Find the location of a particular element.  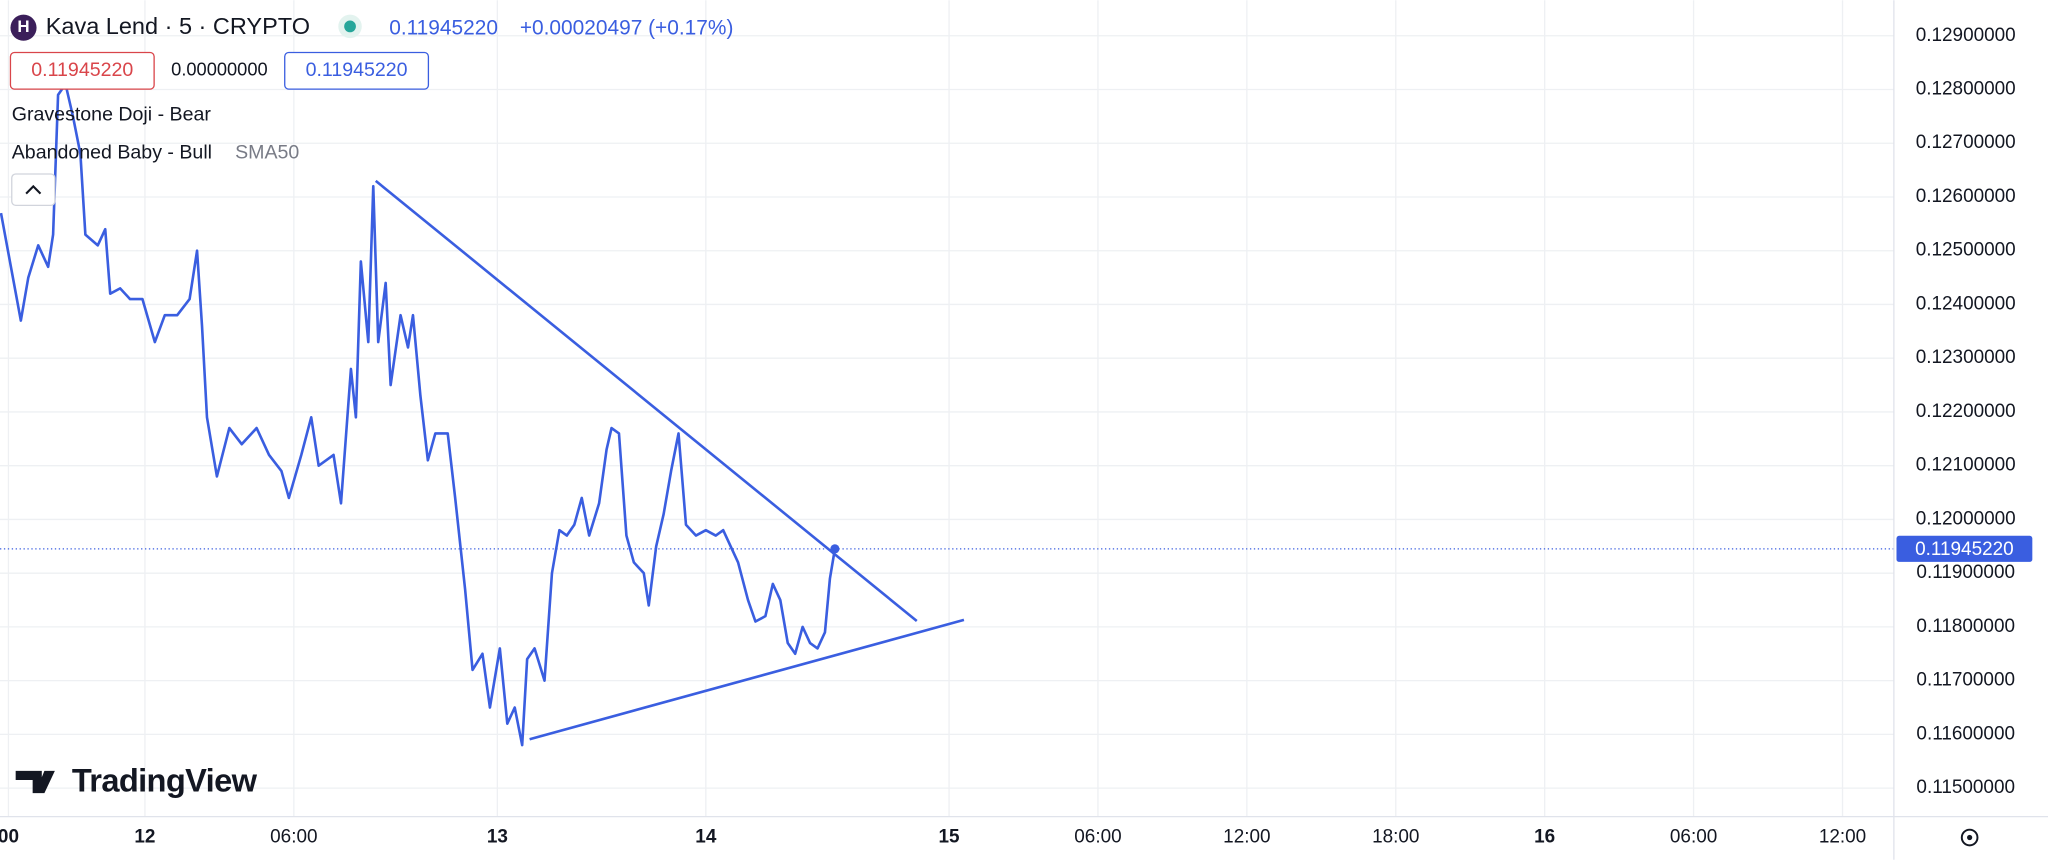

y-tick-label: 0.11800000 is located at coordinates (1965, 626).